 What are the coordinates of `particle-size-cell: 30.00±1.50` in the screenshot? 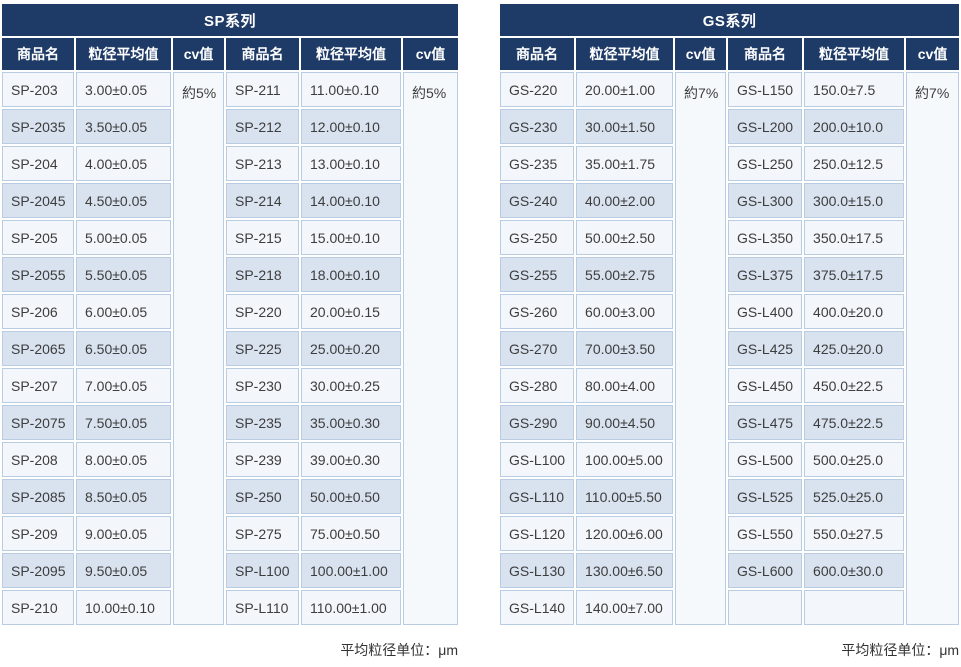 It's located at (625, 126).